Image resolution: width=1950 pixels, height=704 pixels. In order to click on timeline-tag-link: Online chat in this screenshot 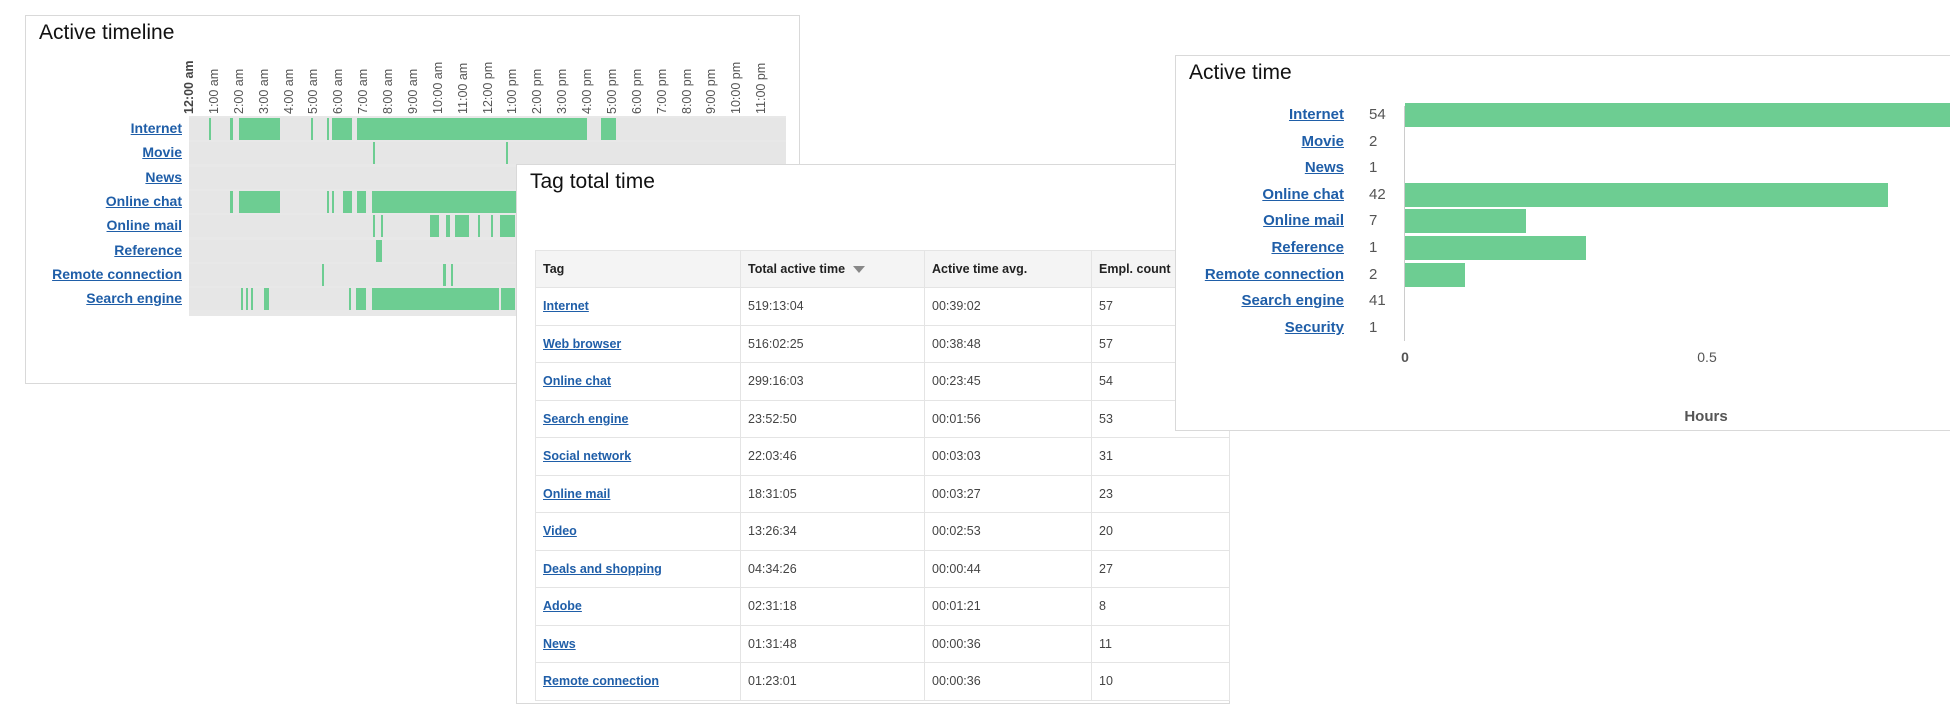, I will do `click(143, 200)`.